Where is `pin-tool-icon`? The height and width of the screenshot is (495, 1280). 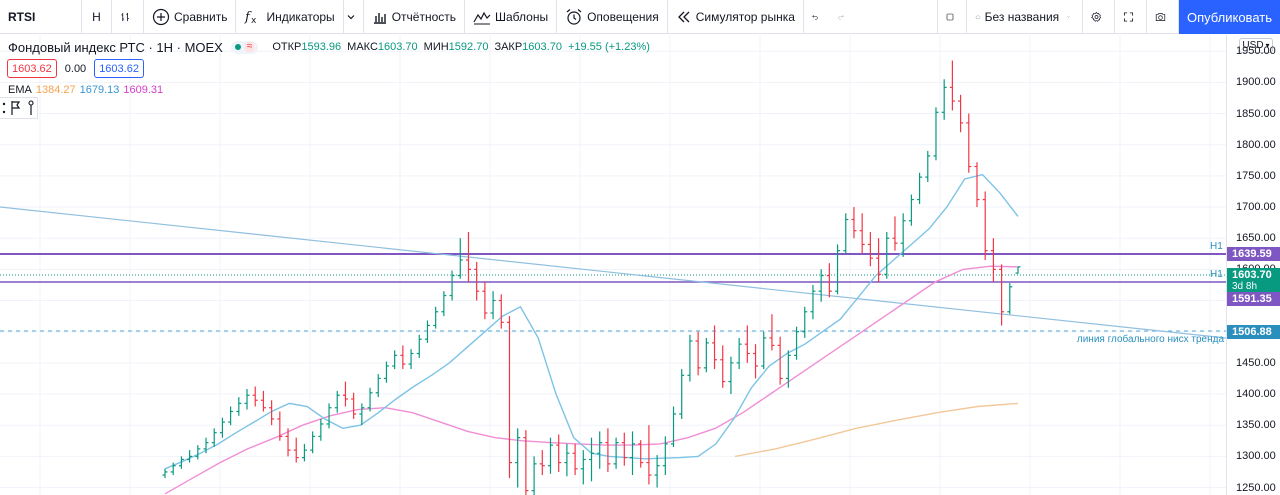 pin-tool-icon is located at coordinates (31, 108).